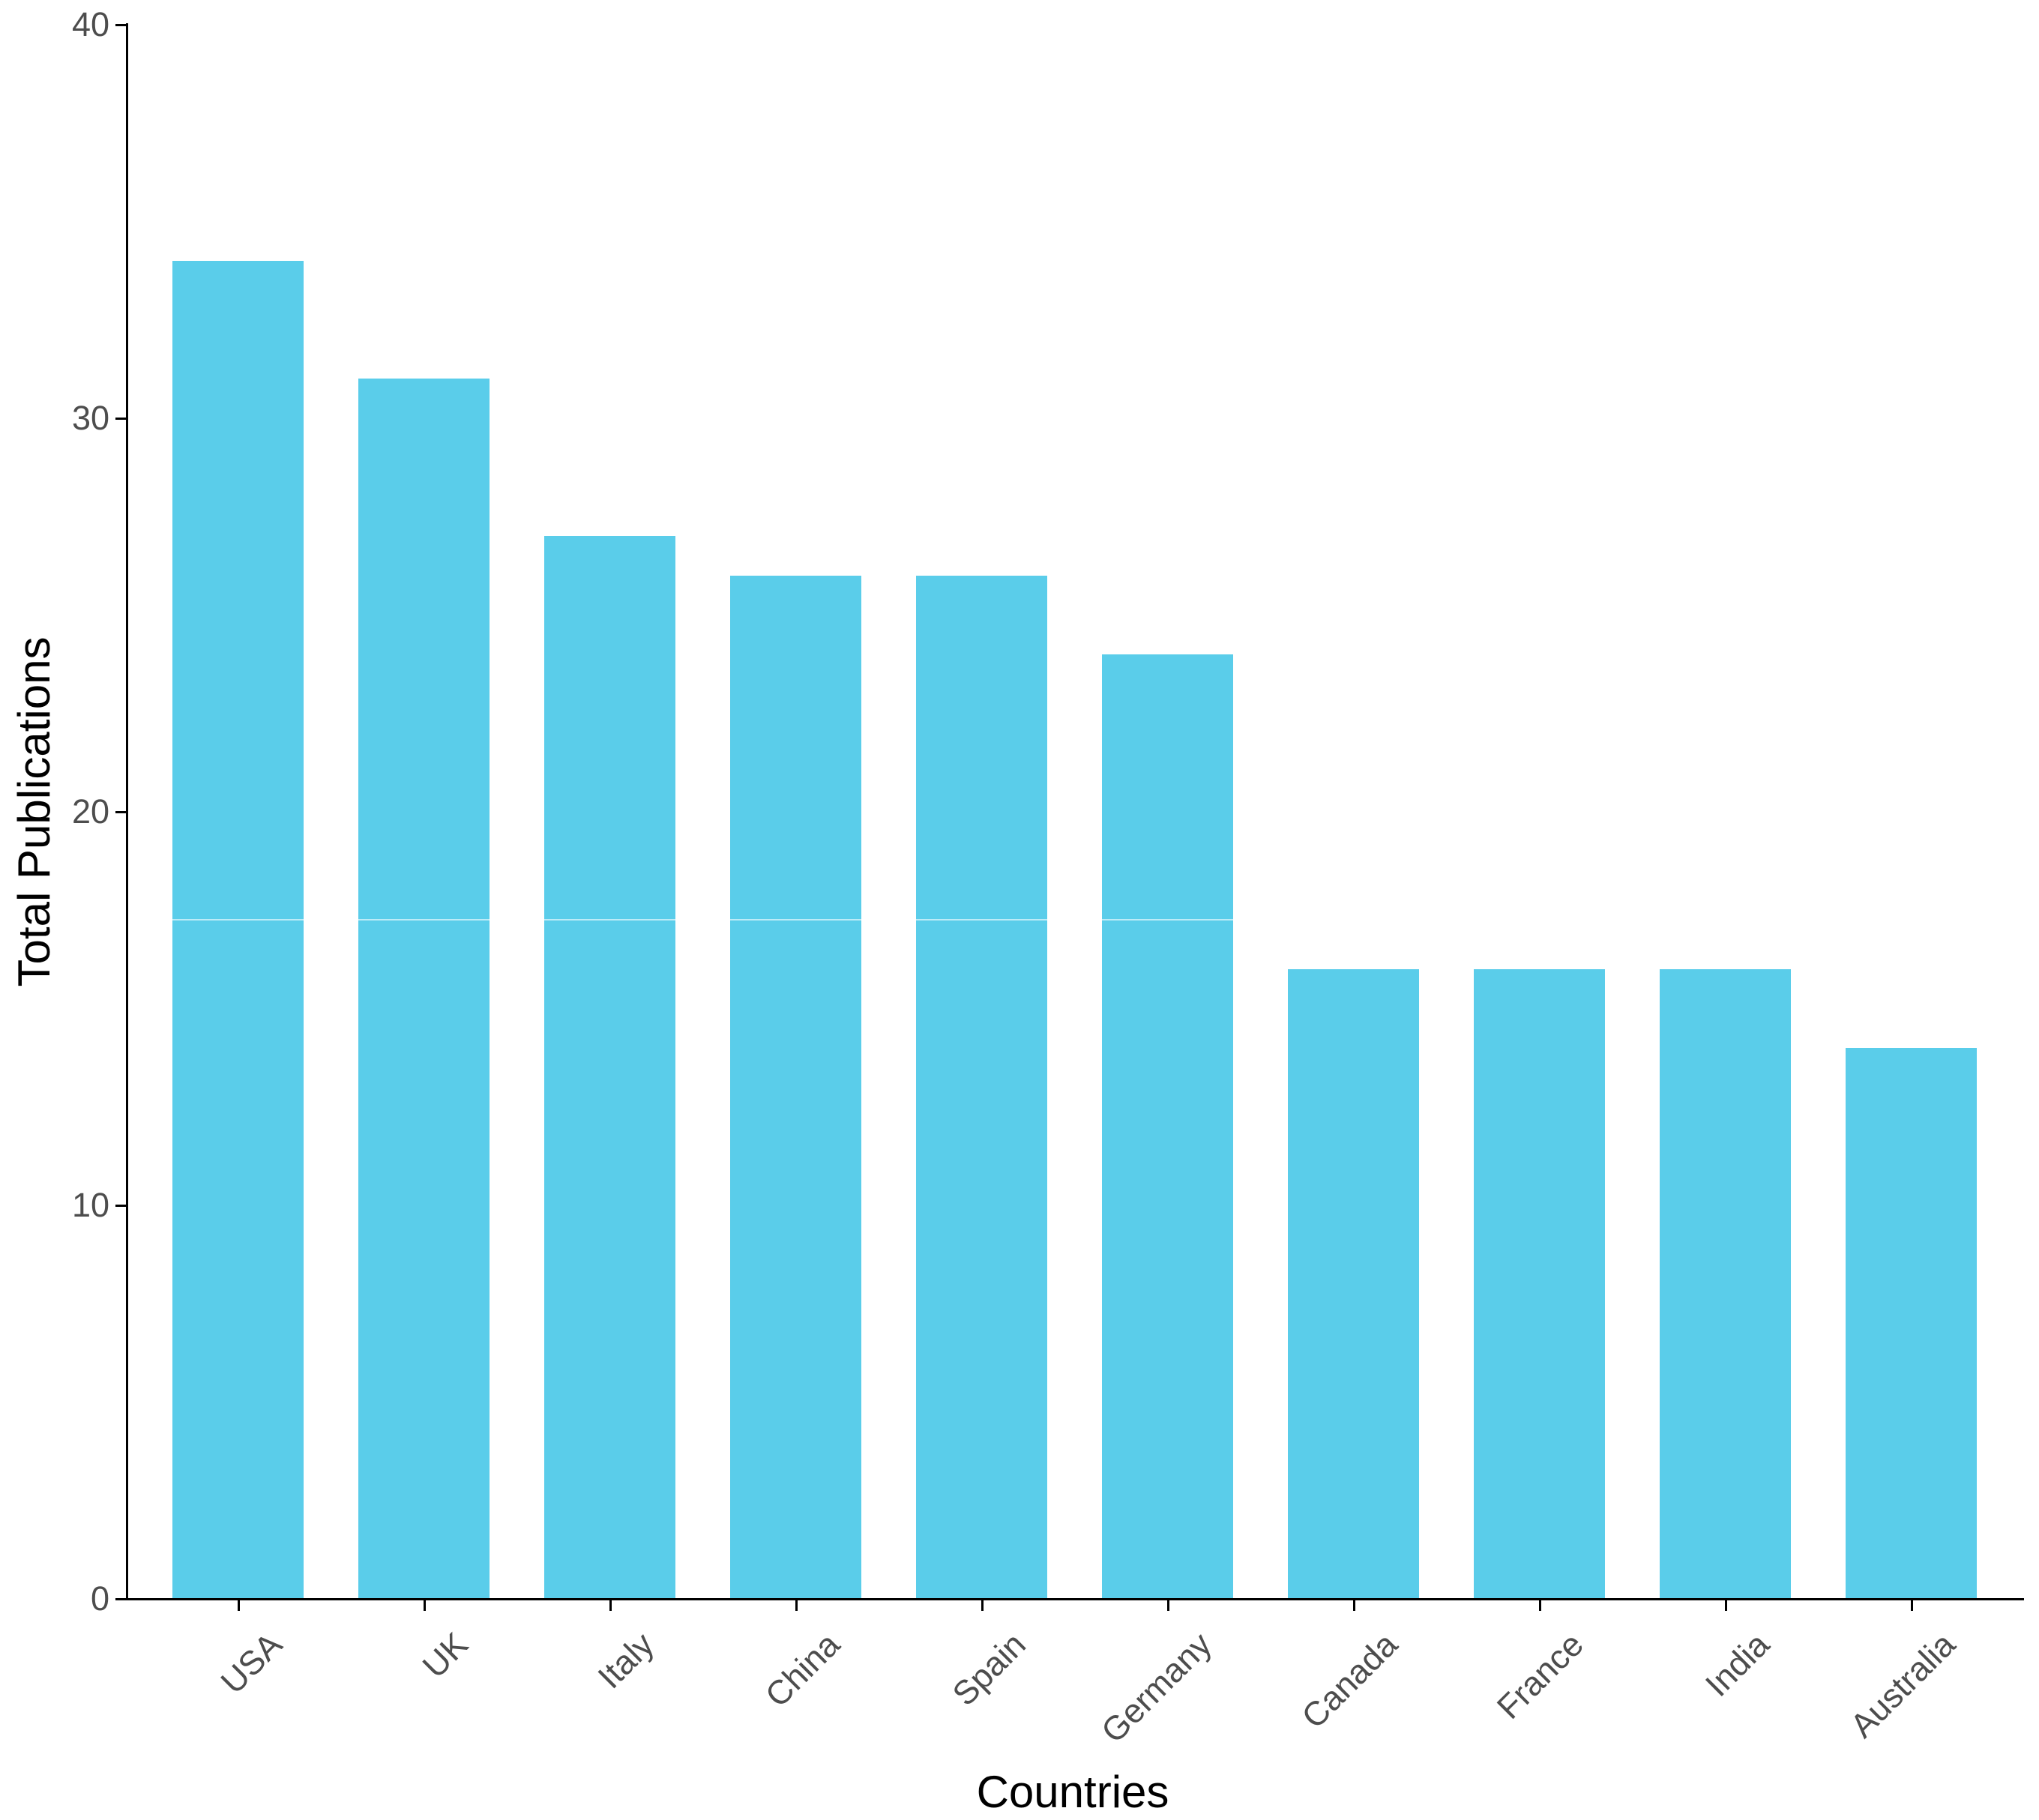 The height and width of the screenshot is (1820, 2039). Describe the element at coordinates (1075, 1599) in the screenshot. I see `x-axis-line` at that location.